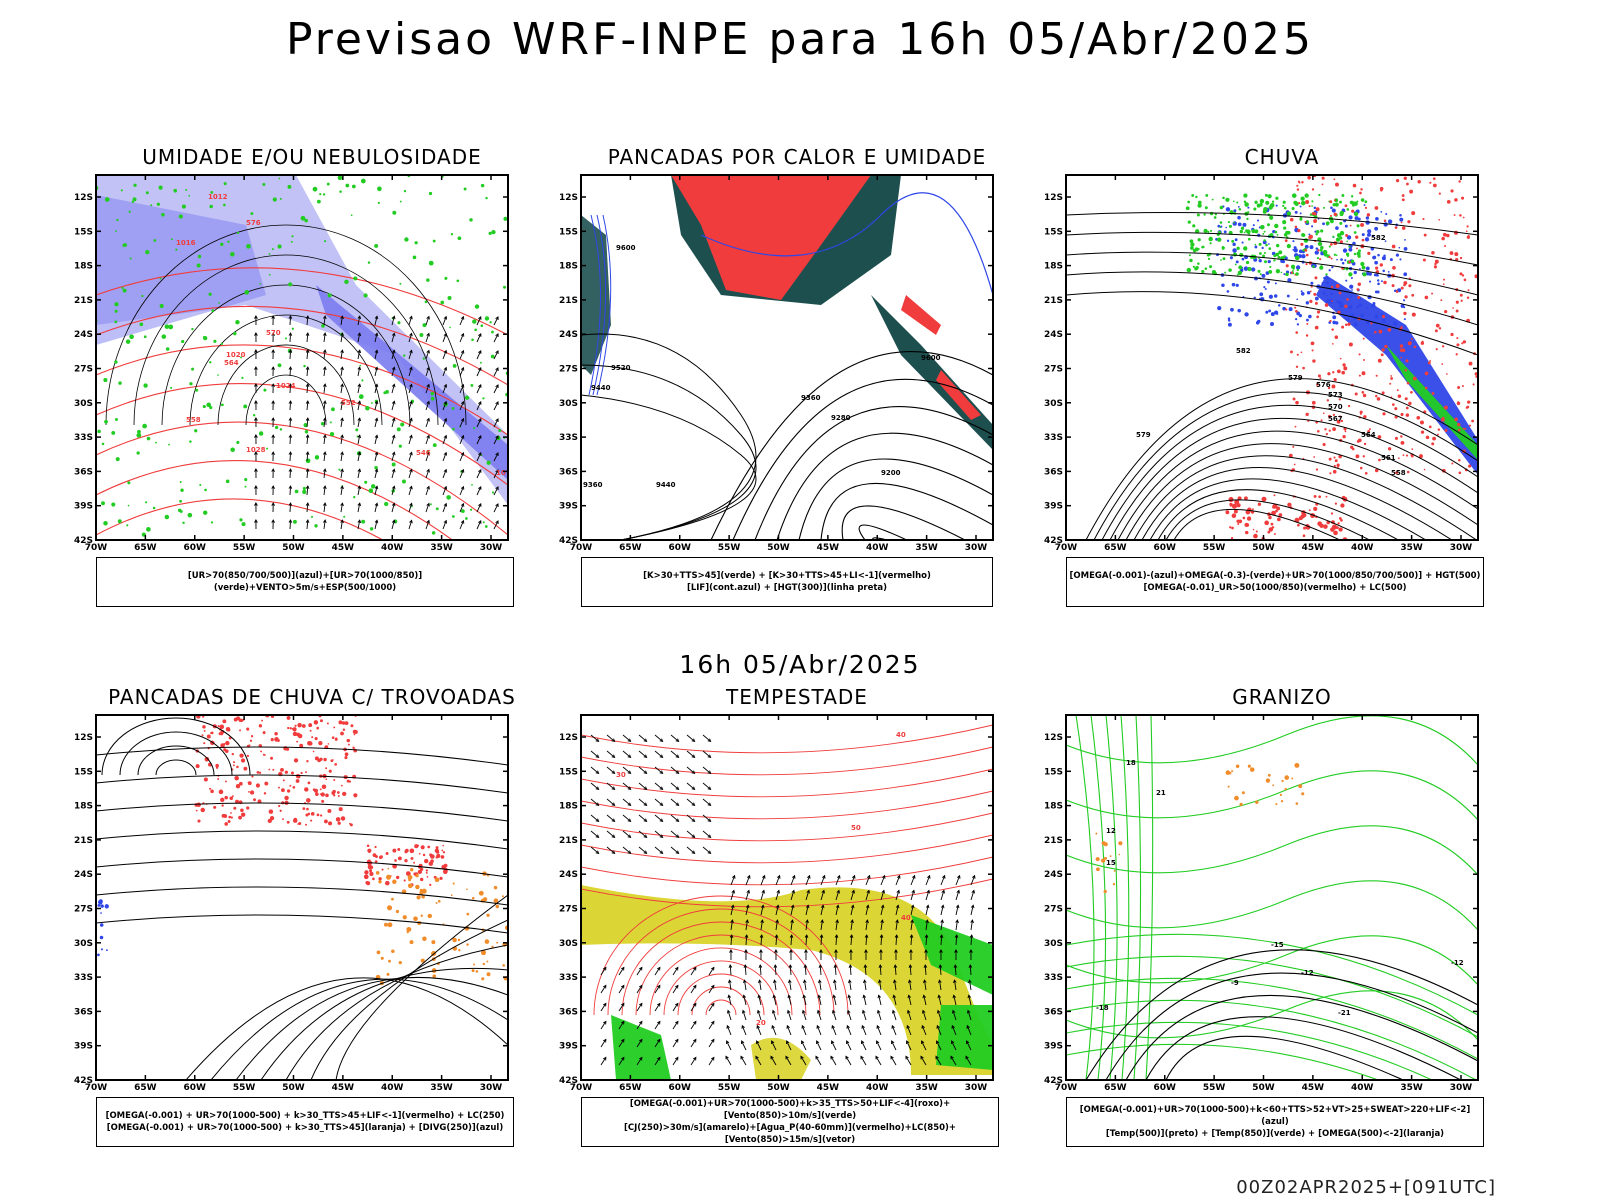 The image size is (1600, 1200). I want to click on temp850-contour, so click(1272, 1039).